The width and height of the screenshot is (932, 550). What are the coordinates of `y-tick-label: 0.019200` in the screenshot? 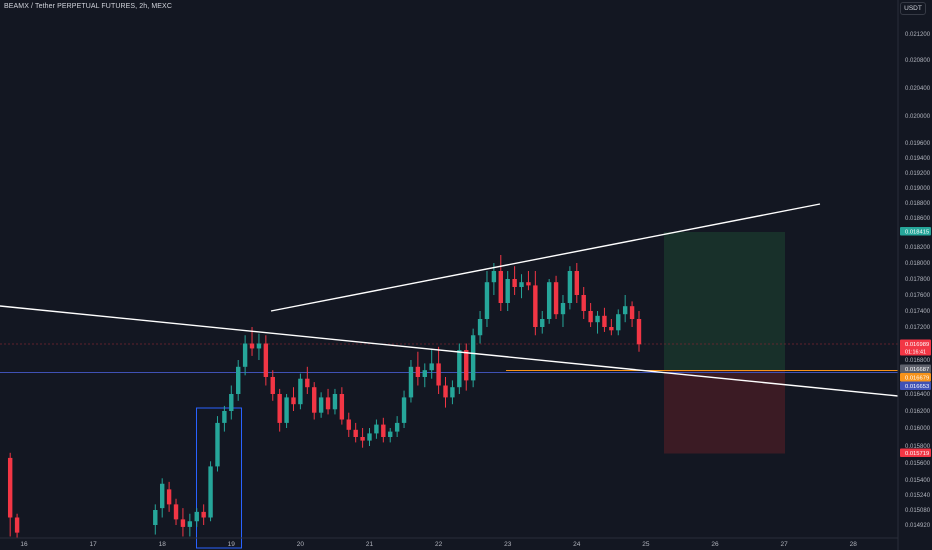 It's located at (918, 174).